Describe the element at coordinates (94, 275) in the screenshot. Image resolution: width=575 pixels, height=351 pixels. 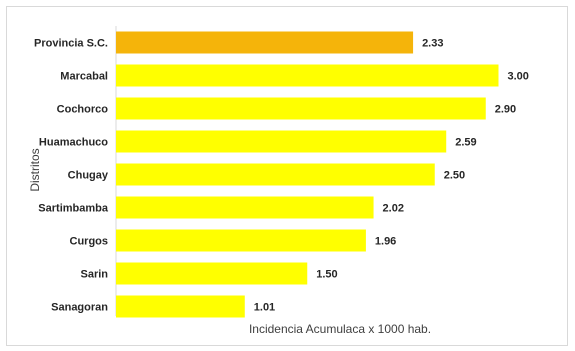
I see `y-tick-label-7: Sarin` at that location.